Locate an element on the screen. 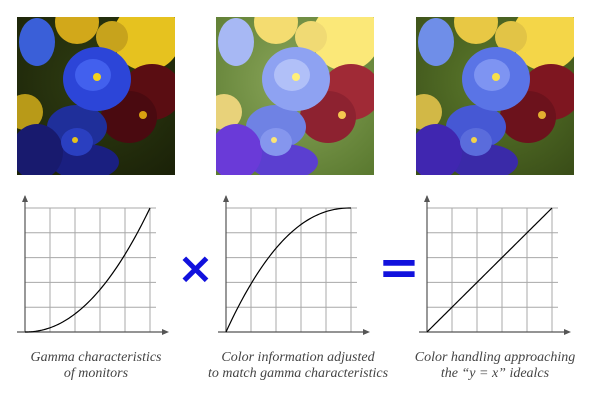 This screenshot has width=590, height=400. caption-line: of monitors is located at coordinates (96, 373).